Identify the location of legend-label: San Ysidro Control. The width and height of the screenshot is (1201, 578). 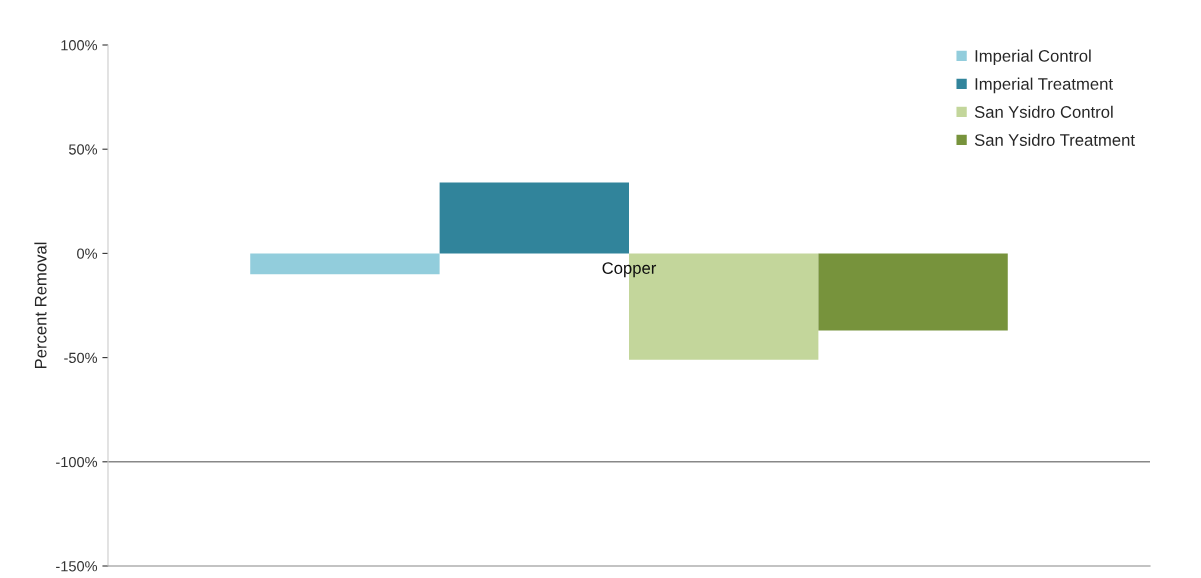
(1043, 111).